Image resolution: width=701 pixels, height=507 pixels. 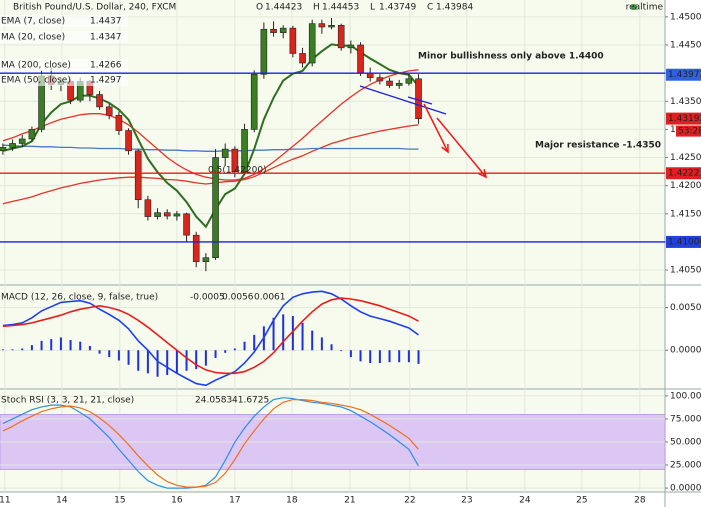 What do you see at coordinates (483, 174) in the screenshot?
I see `arrow-head` at bounding box center [483, 174].